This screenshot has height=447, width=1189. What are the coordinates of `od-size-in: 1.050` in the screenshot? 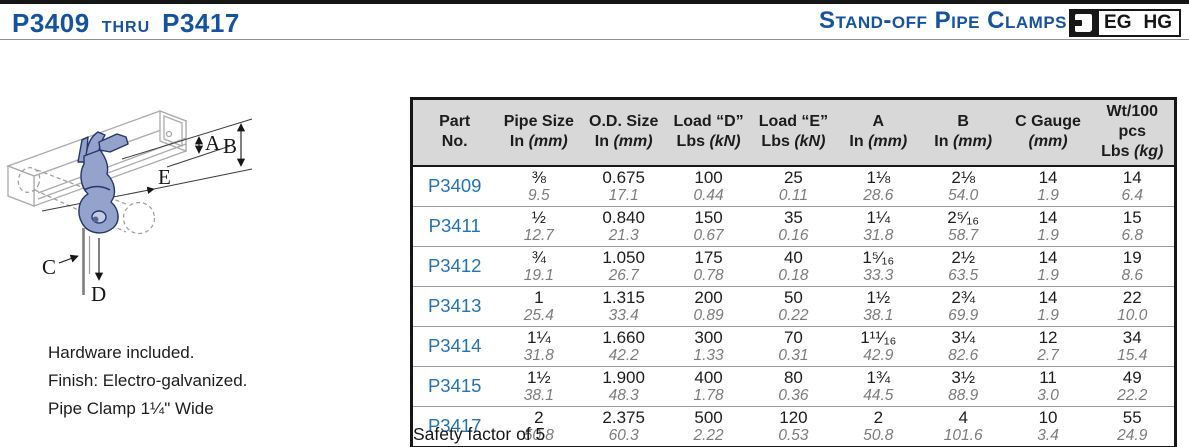 It's located at (623, 257).